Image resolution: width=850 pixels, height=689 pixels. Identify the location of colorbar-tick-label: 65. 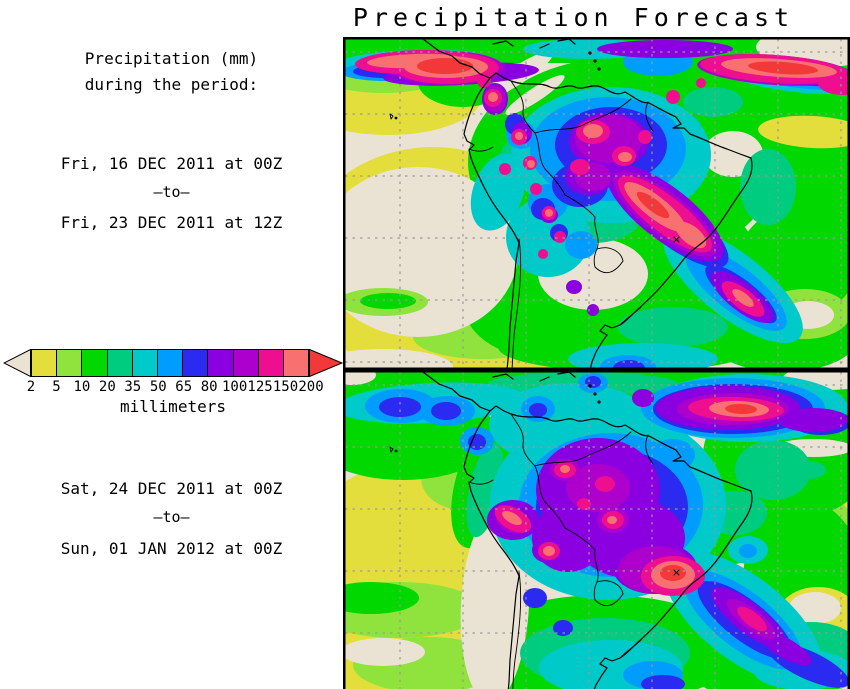
(184, 387).